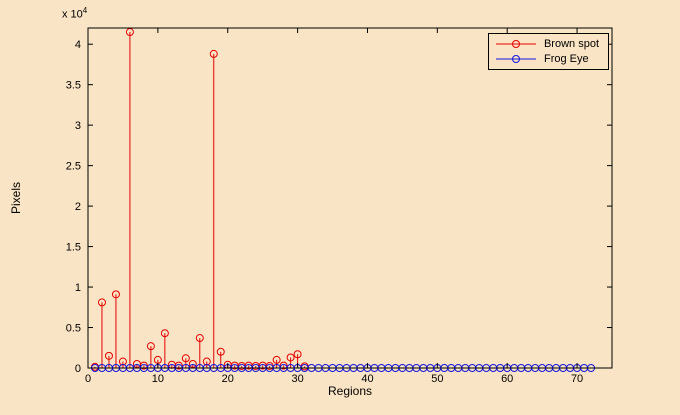  I want to click on x-tick-label: 60, so click(507, 379).